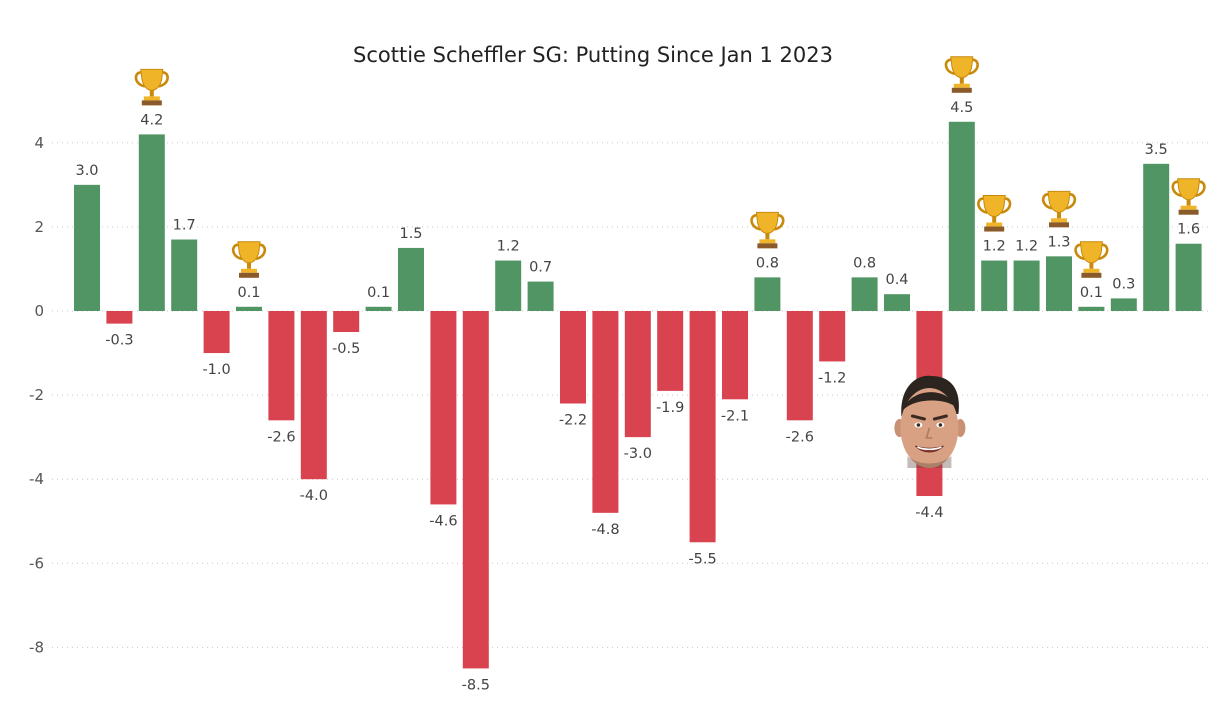  What do you see at coordinates (216, 370) in the screenshot?
I see `data-label: -1.0` at bounding box center [216, 370].